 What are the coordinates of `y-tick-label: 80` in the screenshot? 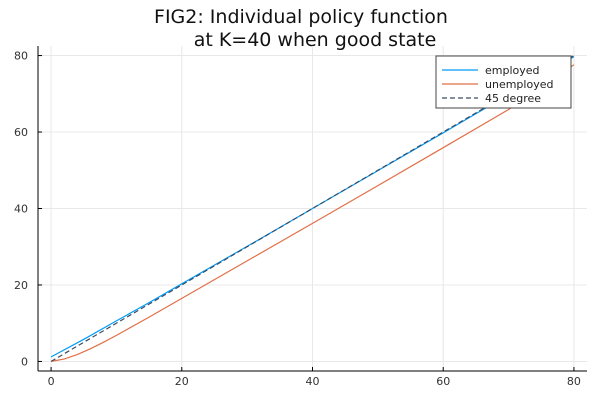 It's located at (21, 56).